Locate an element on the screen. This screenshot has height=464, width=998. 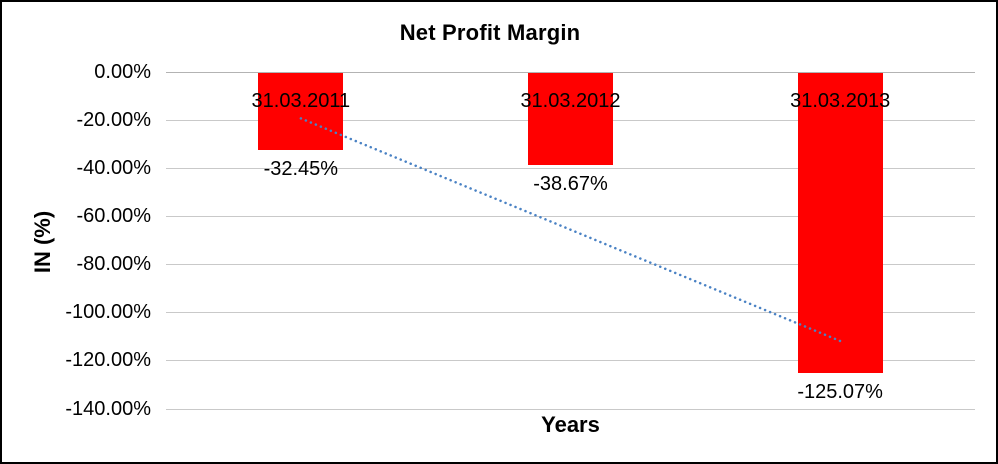
y-tick-label: -80.00% is located at coordinates (114, 264).